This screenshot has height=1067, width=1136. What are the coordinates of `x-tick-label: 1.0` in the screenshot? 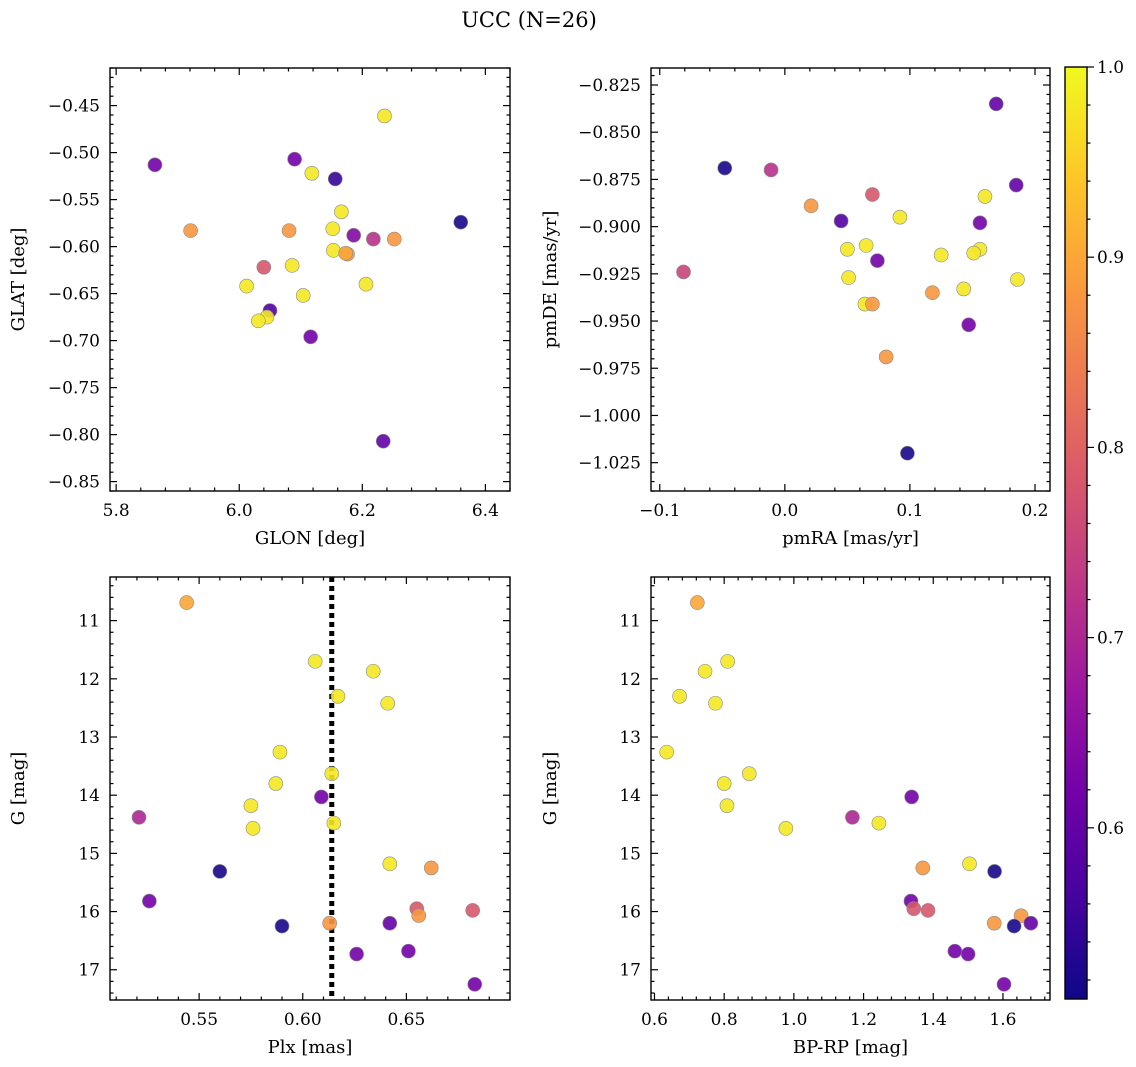 It's located at (793, 1020).